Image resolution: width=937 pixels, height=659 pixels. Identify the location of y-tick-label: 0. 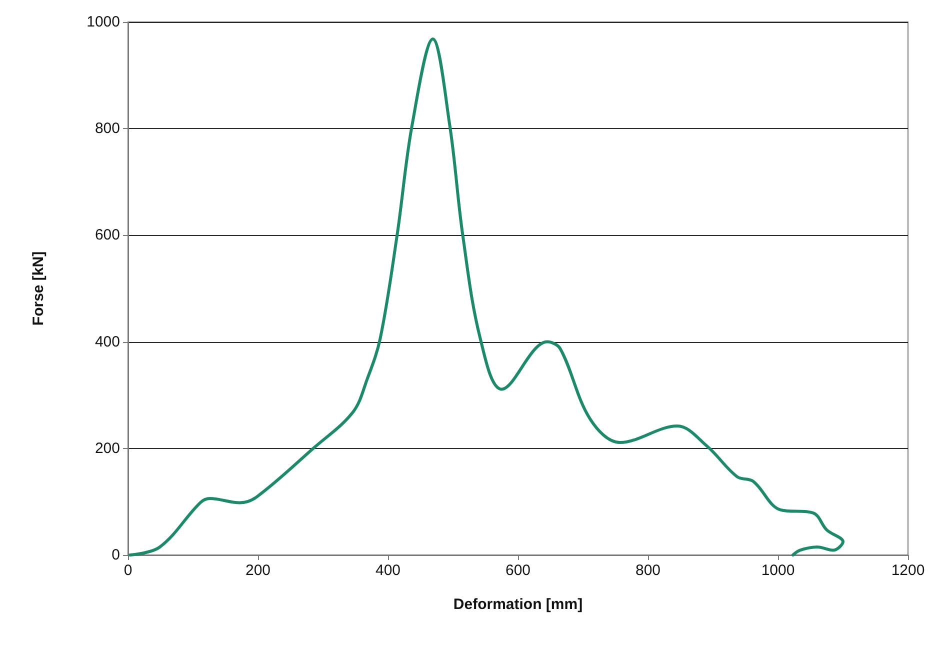
(116, 555).